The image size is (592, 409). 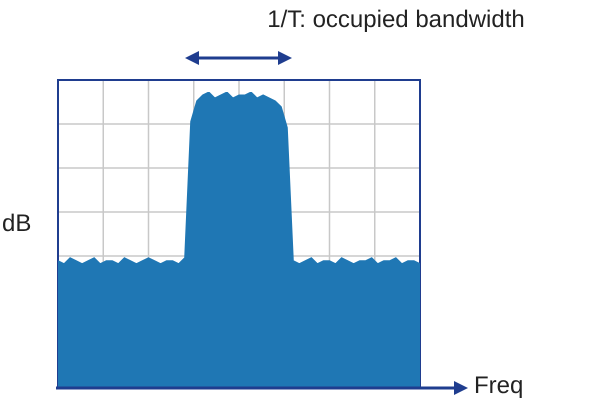 I want to click on y-axis-title: dB, so click(x=17, y=224).